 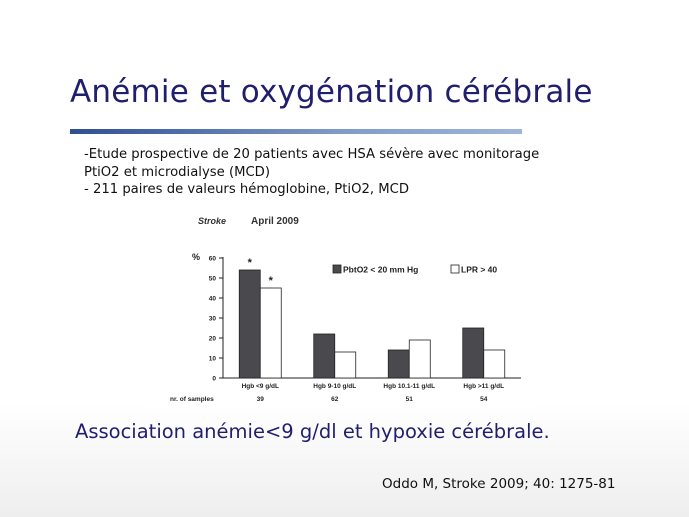 What do you see at coordinates (409, 386) in the screenshot?
I see `x-category-label: Hgb 10.1-11 g/dL` at bounding box center [409, 386].